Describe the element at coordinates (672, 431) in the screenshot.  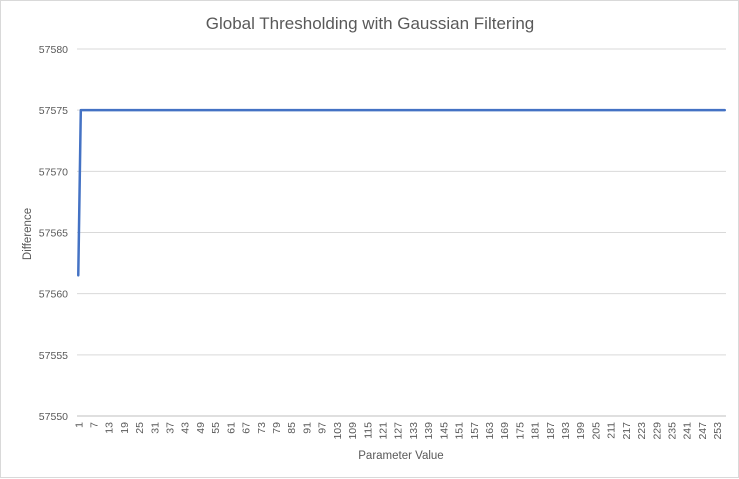
I see `x-tick-label: 235` at that location.